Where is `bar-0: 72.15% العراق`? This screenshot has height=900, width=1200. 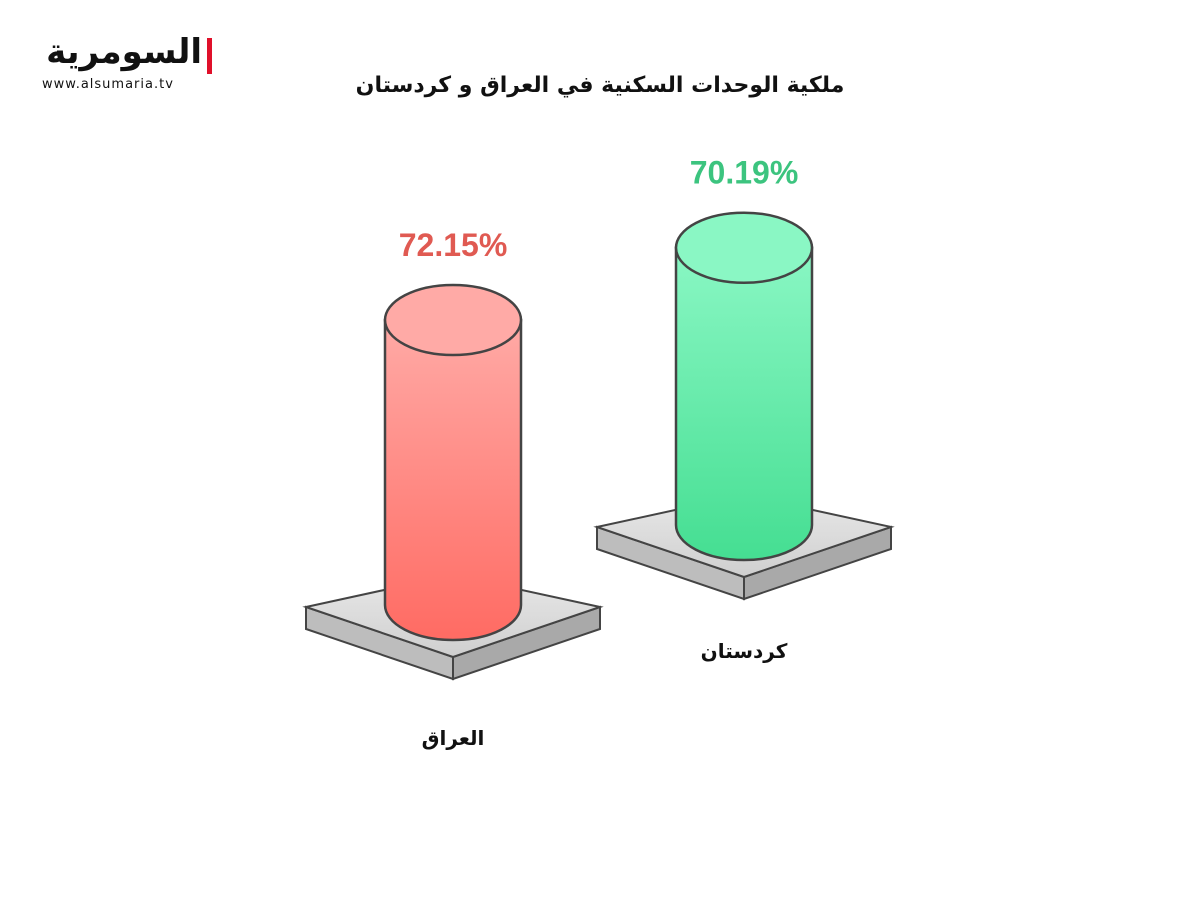 bar-0: 72.15% العراق is located at coordinates (453, 488).